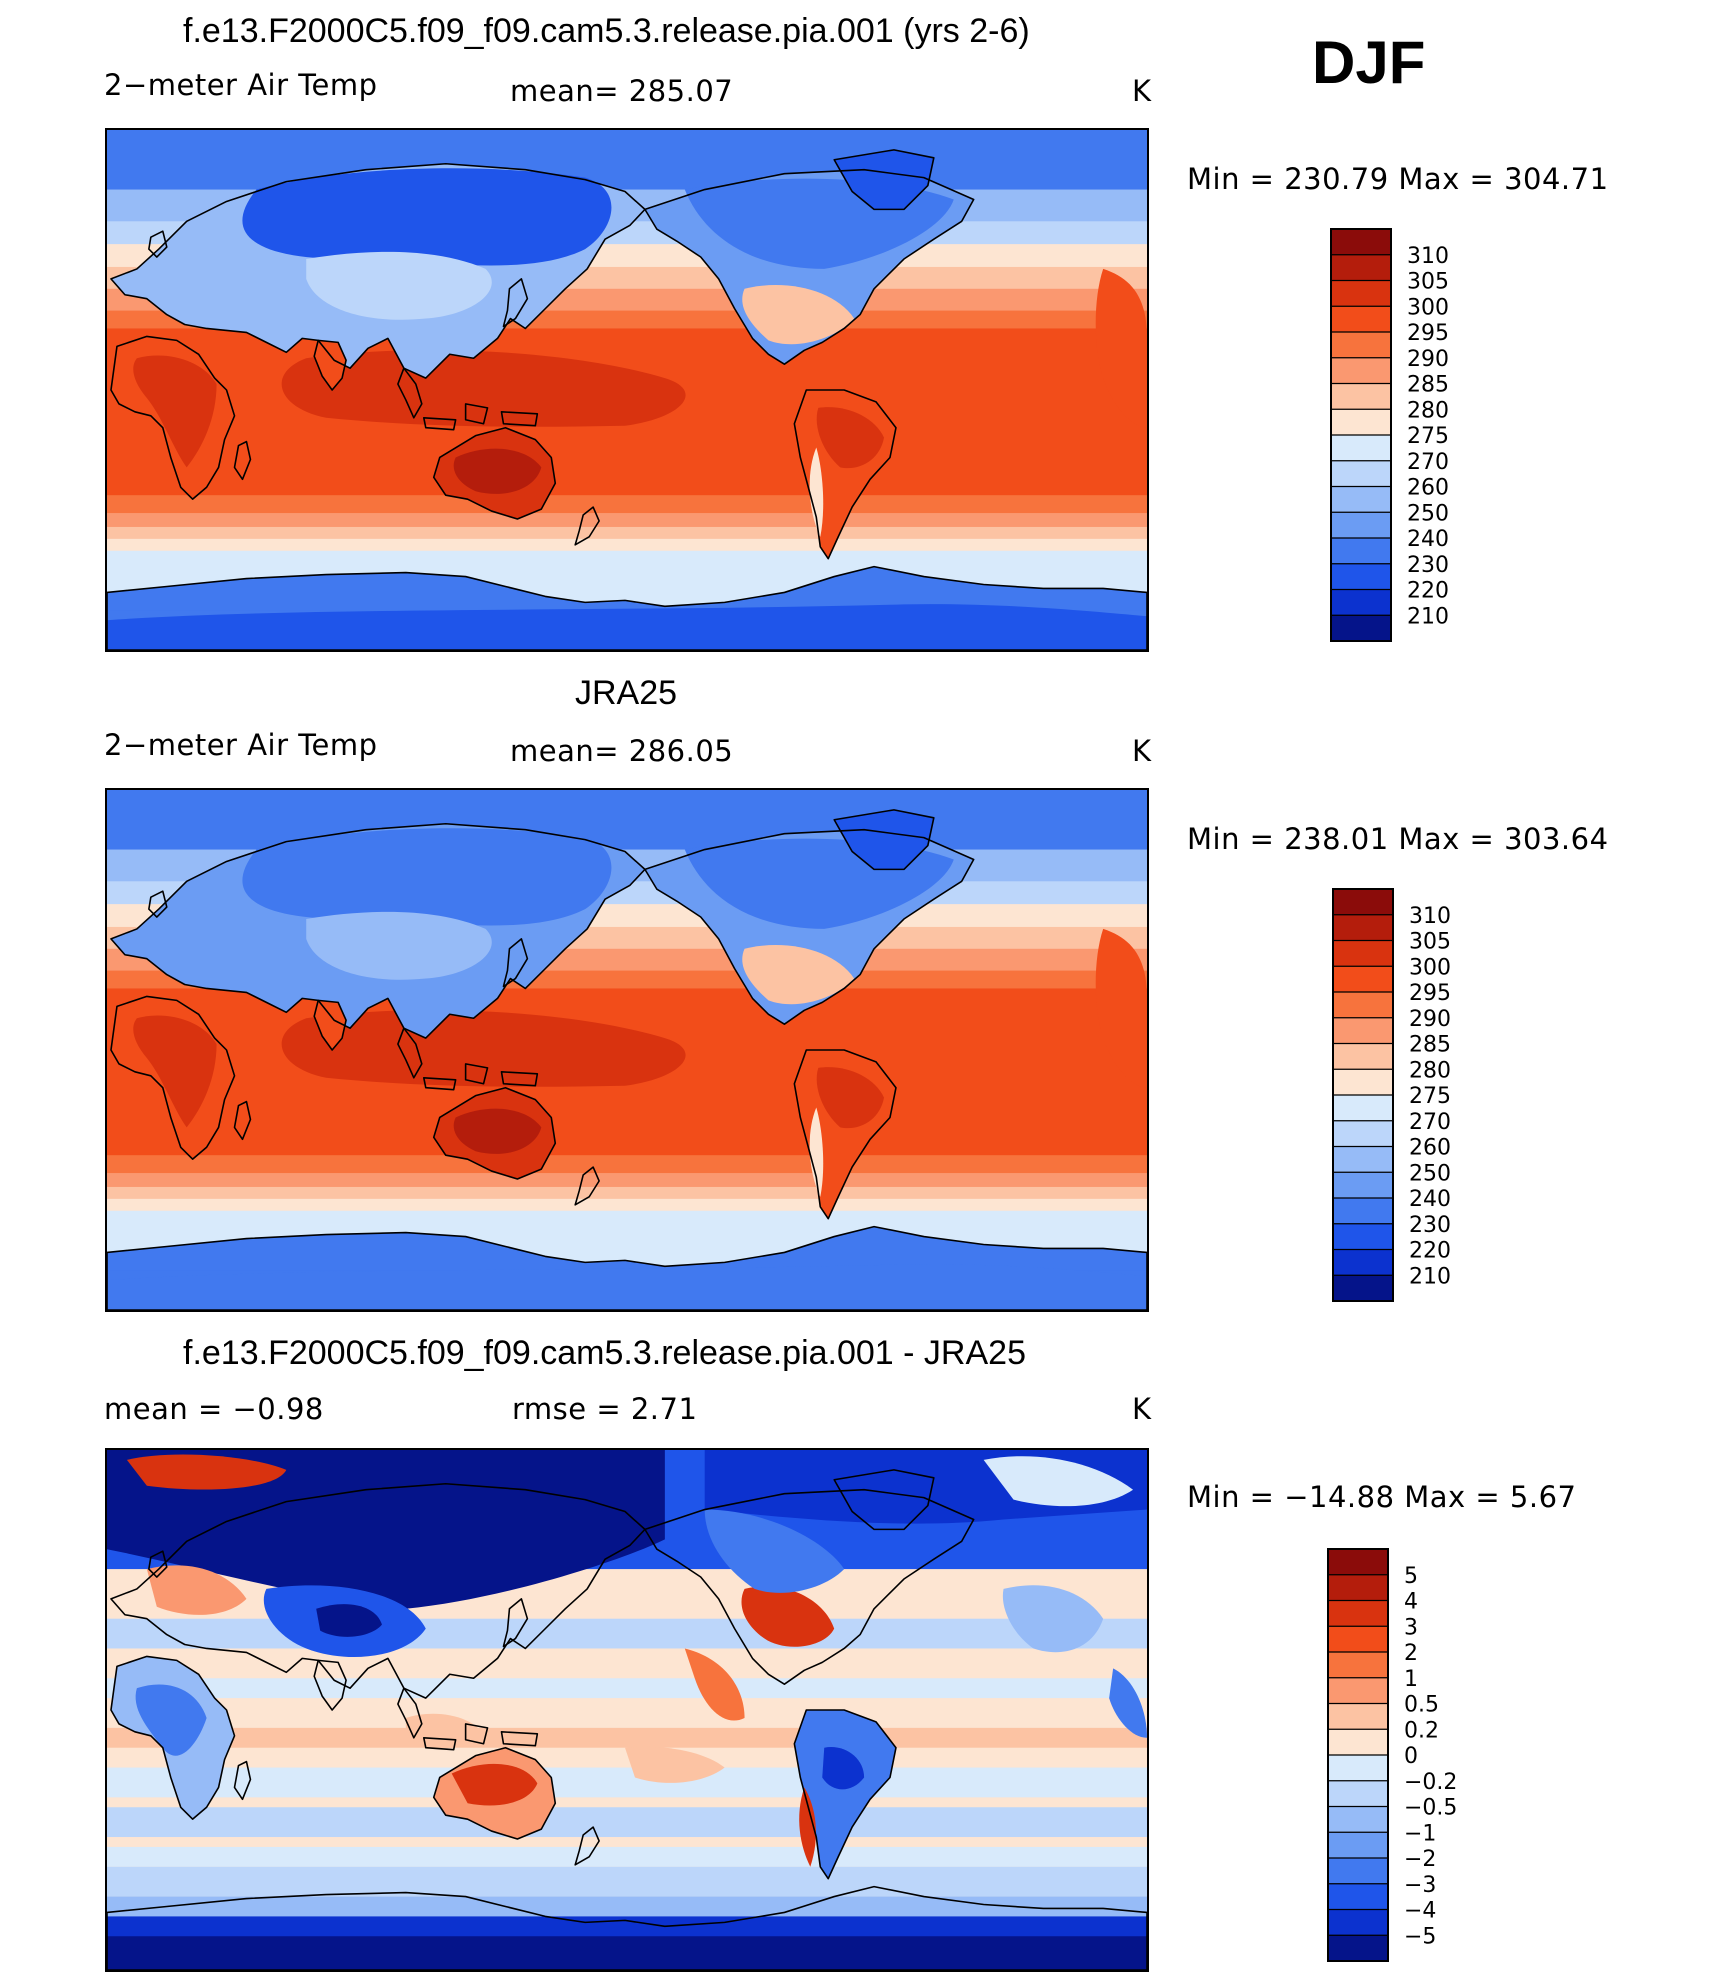  I want to click on colorbar-tick-label: 1, so click(1411, 1679).